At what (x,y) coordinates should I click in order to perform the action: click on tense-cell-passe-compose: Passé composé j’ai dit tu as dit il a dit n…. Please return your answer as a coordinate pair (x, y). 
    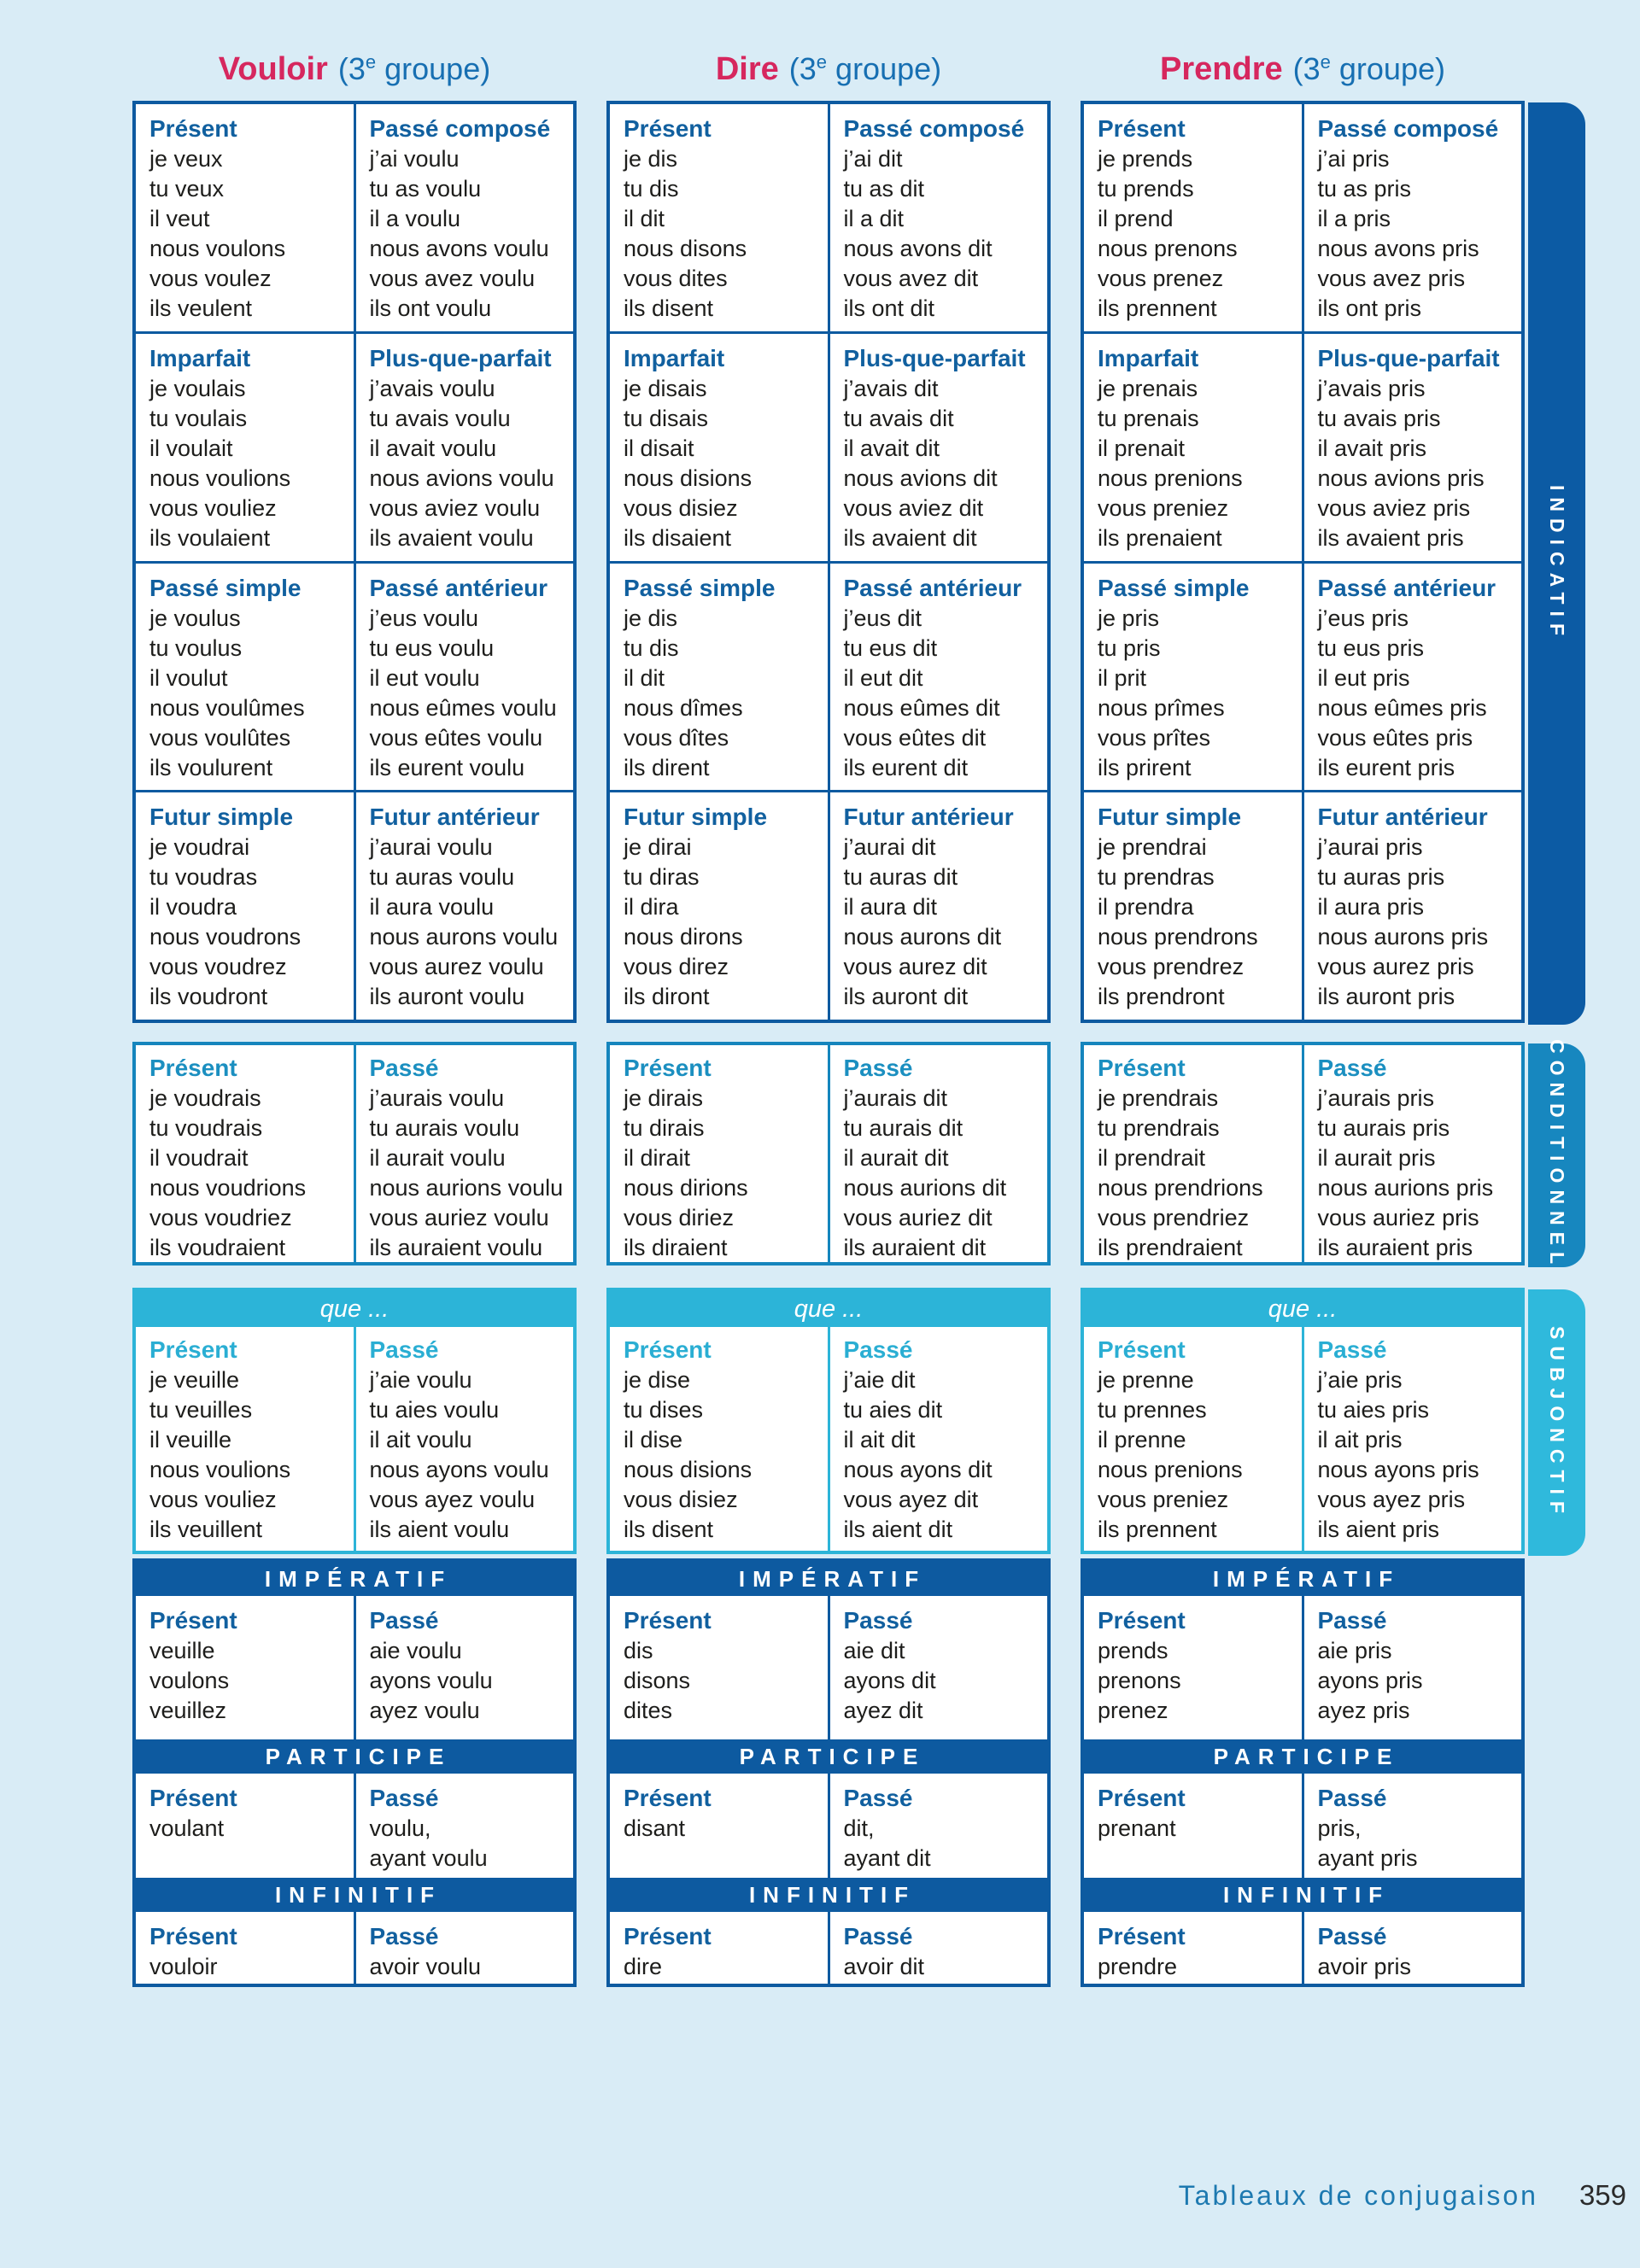
    Looking at the image, I should click on (937, 217).